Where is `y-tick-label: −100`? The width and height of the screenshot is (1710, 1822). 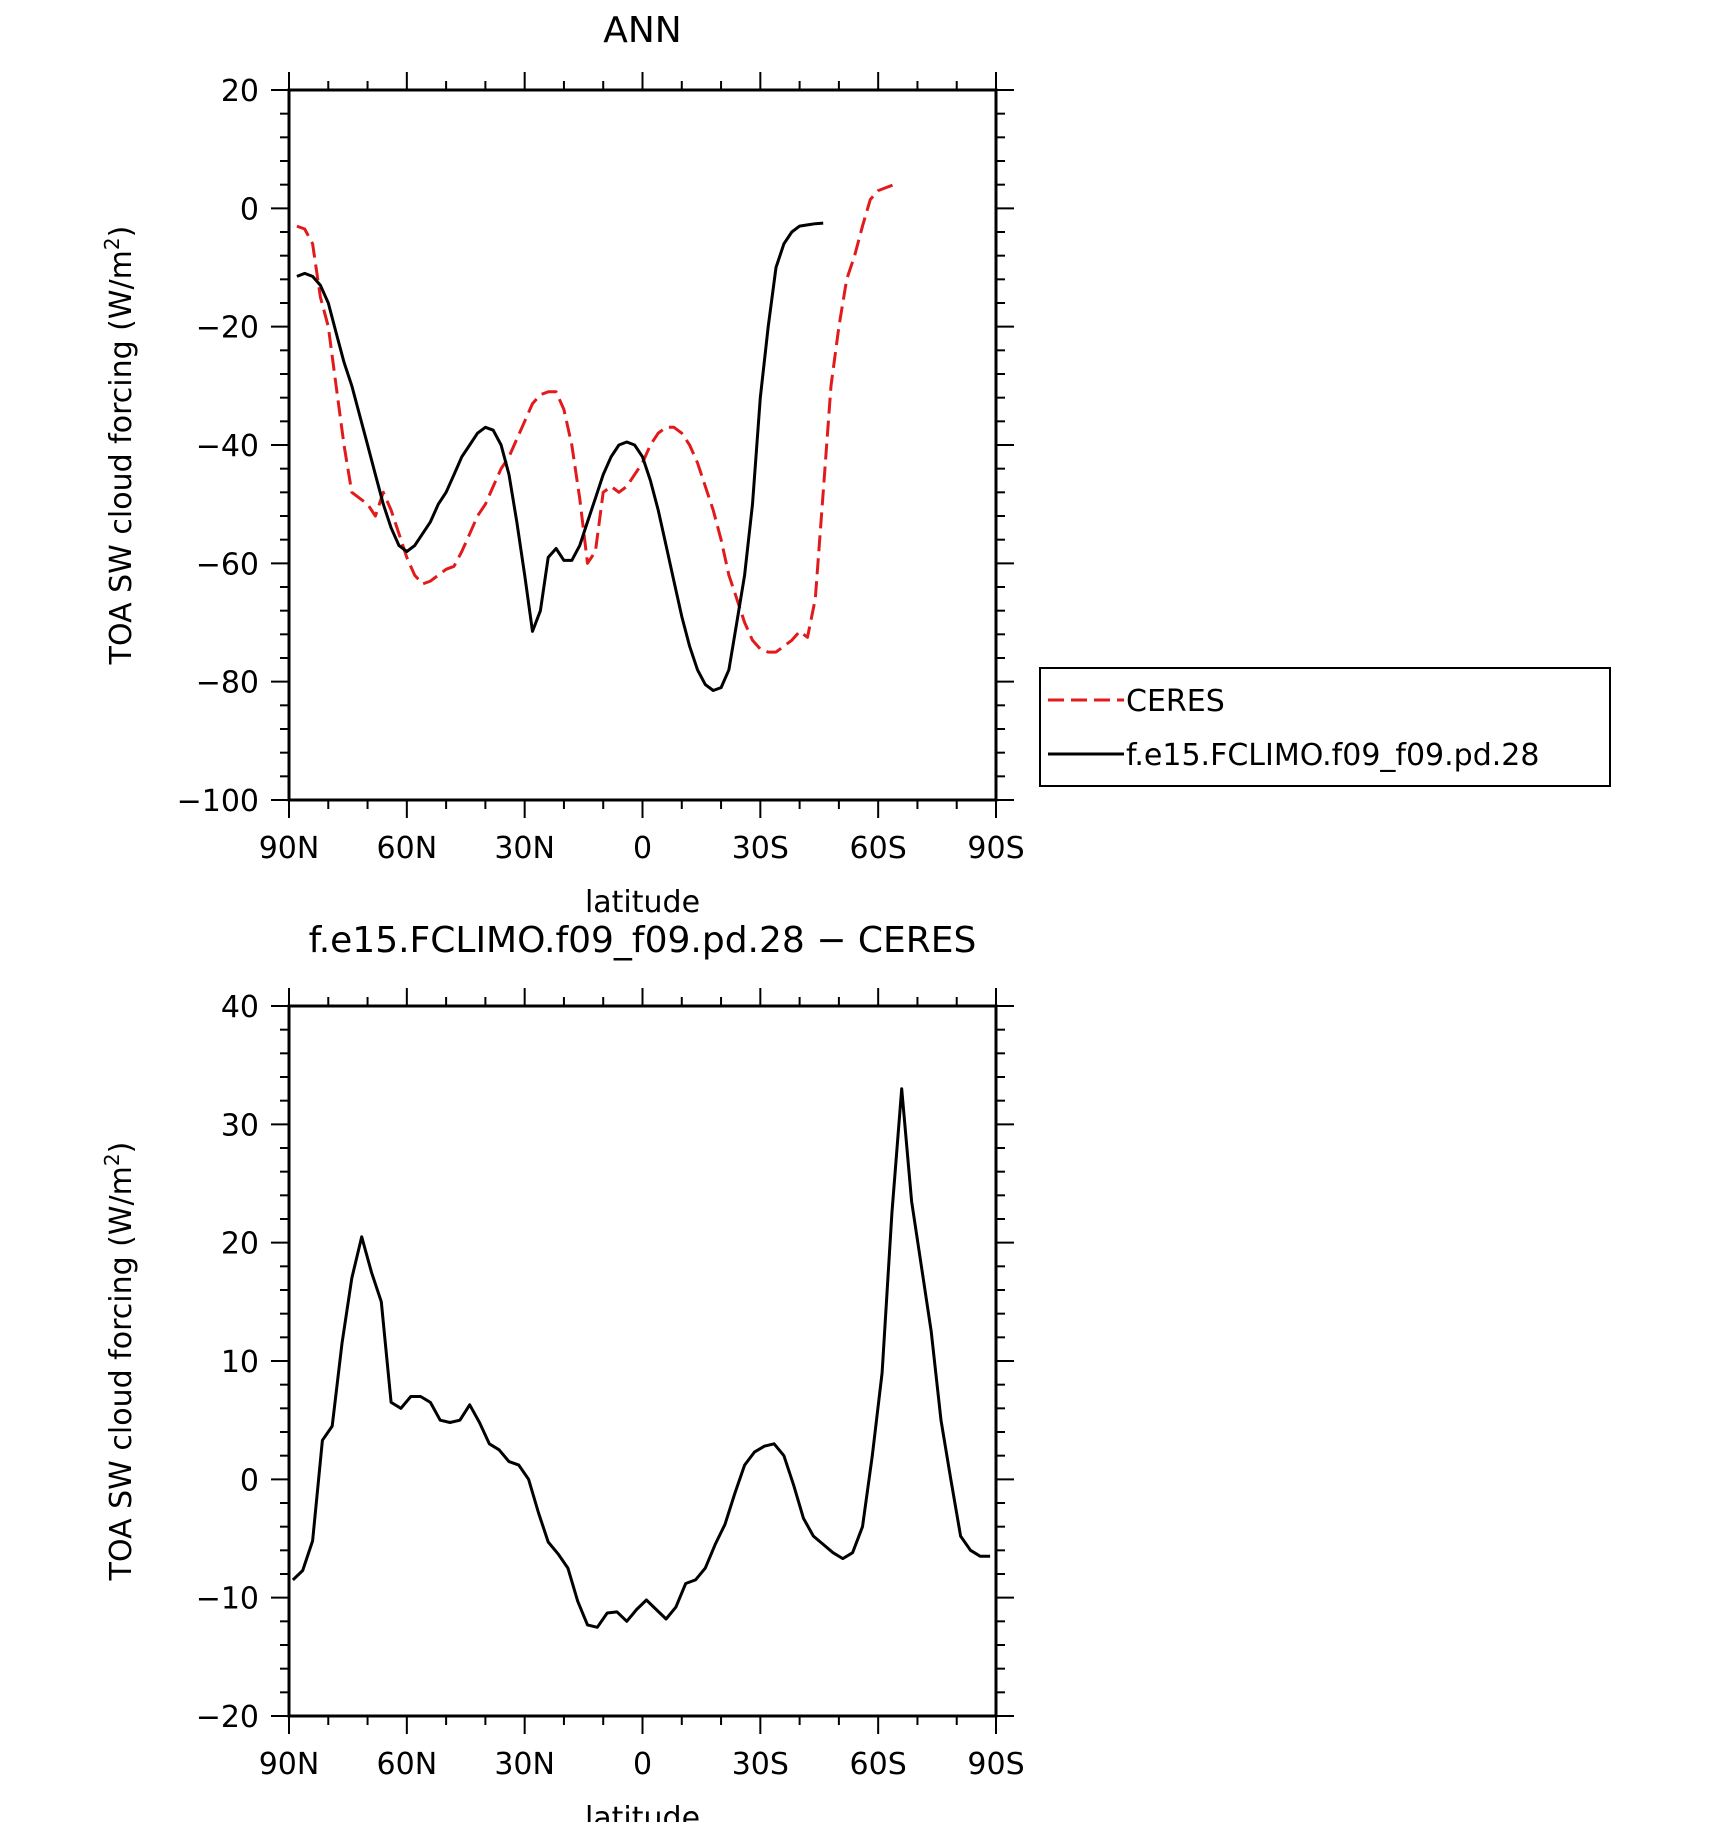 y-tick-label: −100 is located at coordinates (218, 801).